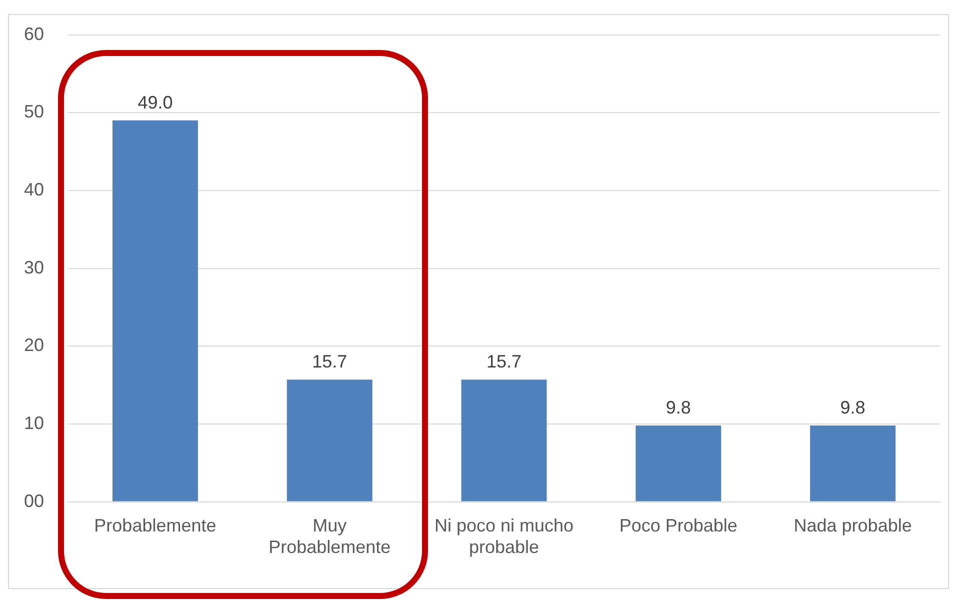 The height and width of the screenshot is (603, 954). Describe the element at coordinates (329, 537) in the screenshot. I see `x-tick-label: Muy Probablemente` at that location.